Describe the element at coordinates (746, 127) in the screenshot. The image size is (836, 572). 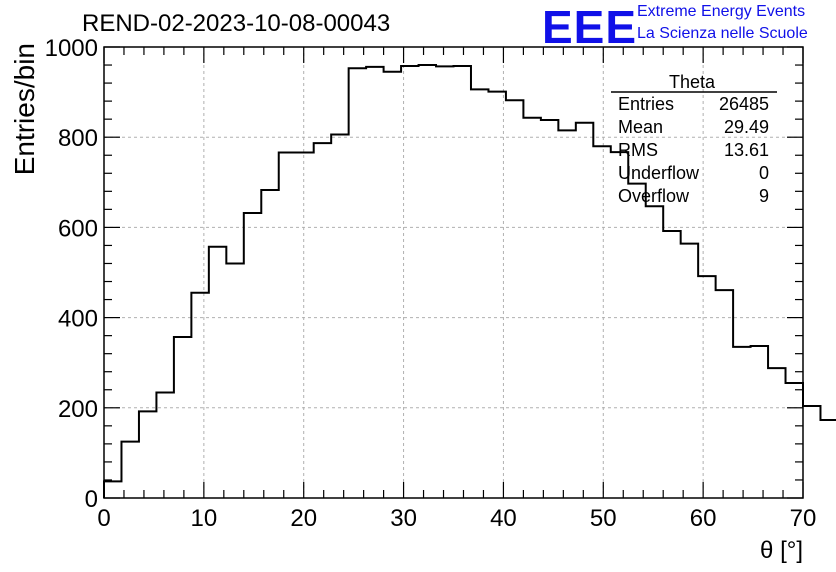
I see `stats-row-value: 29.49` at that location.